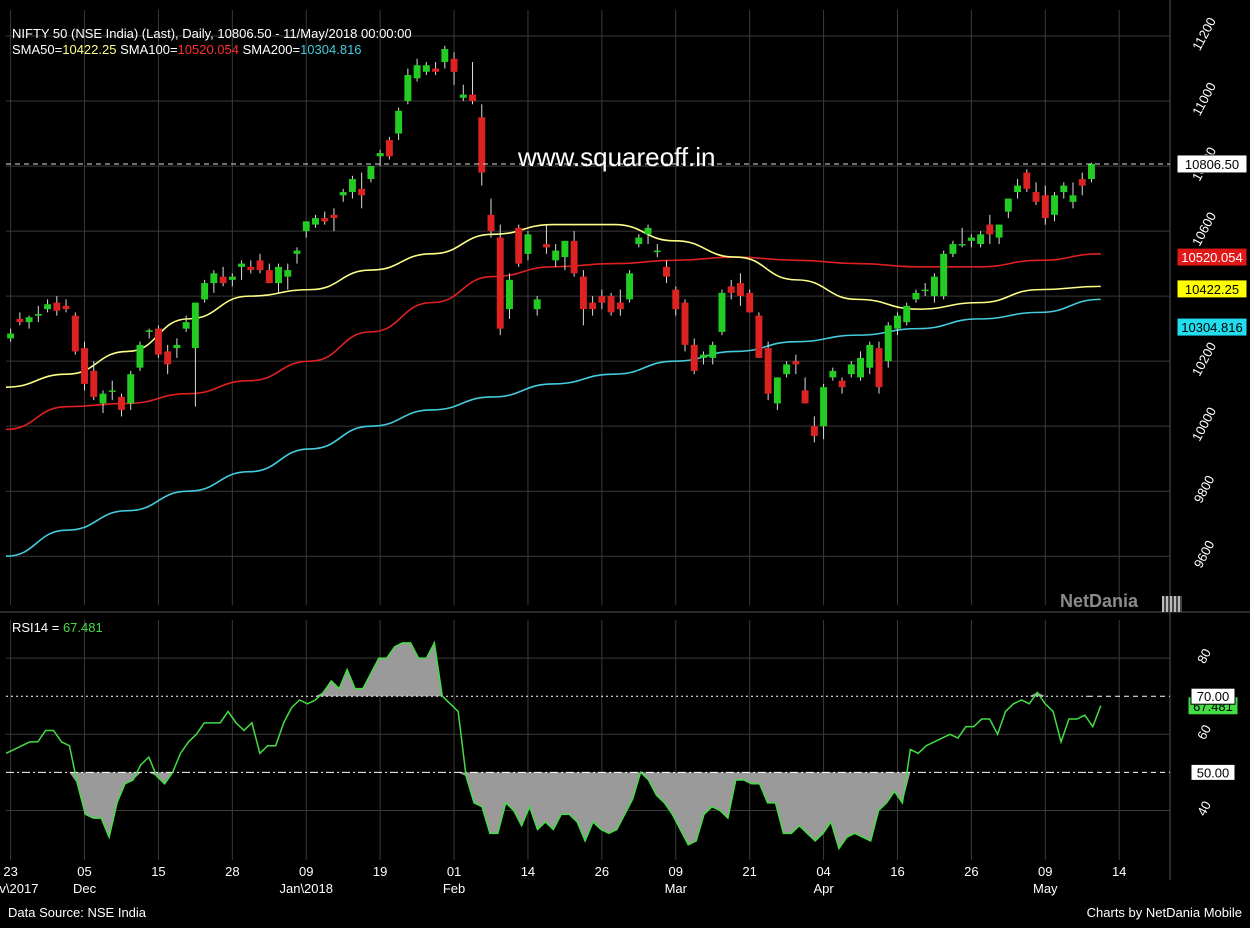  I want to click on time-axis-month-label: Nov\2017, so click(19, 888).